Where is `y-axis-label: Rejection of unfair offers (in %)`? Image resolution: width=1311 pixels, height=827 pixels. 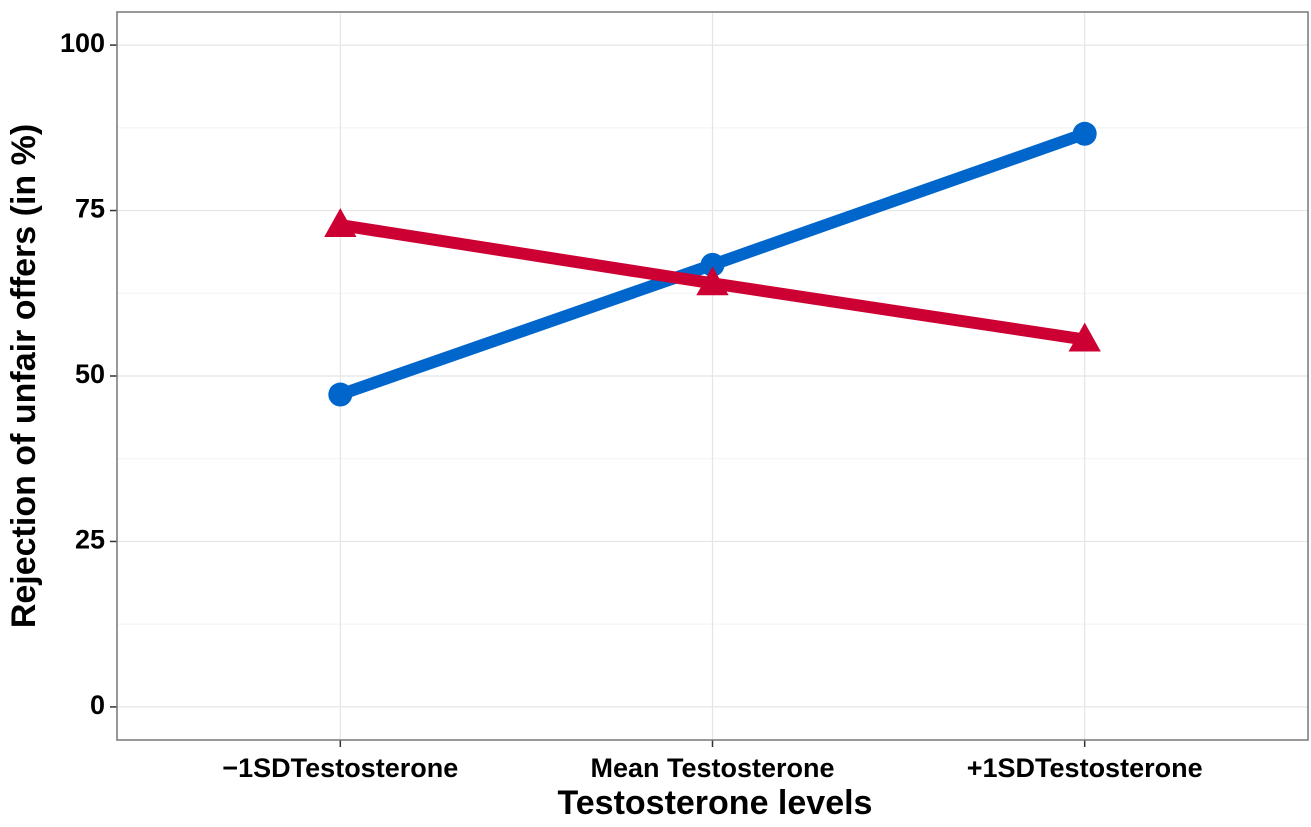
y-axis-label: Rejection of unfair offers (in %) is located at coordinates (24, 376).